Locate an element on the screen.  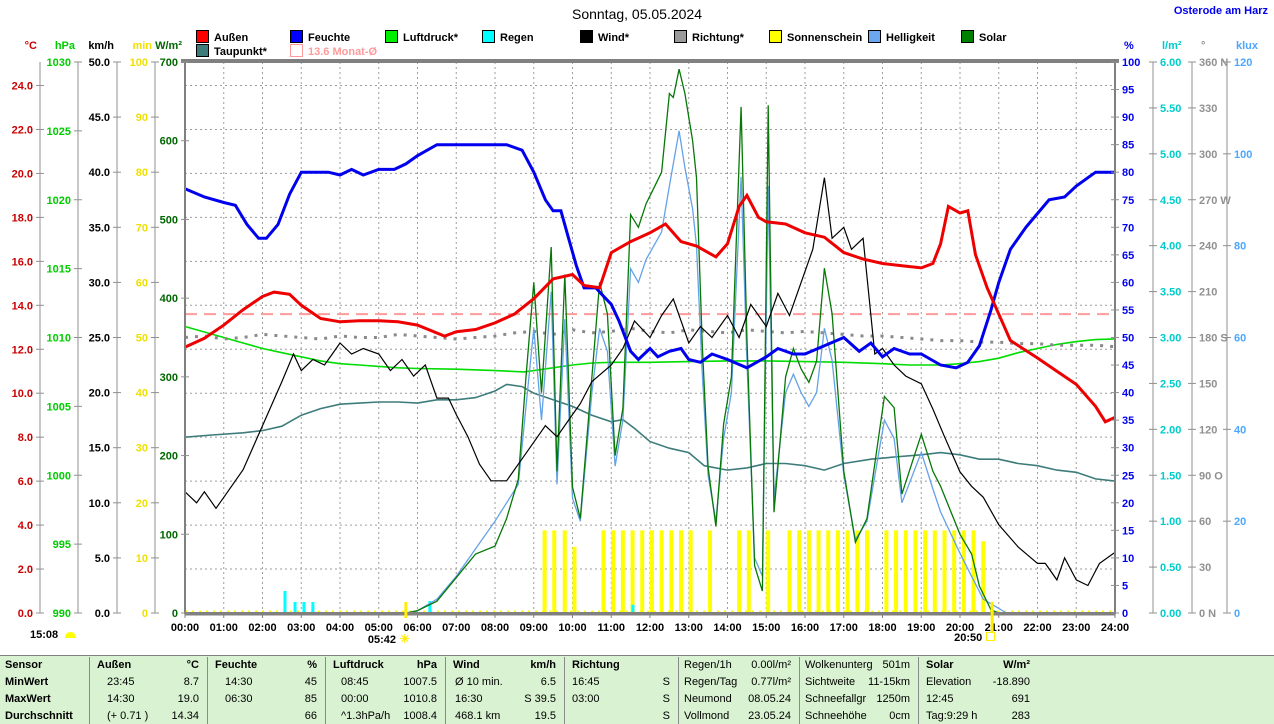
svg-text: 04:00 is located at coordinates (340, 628).